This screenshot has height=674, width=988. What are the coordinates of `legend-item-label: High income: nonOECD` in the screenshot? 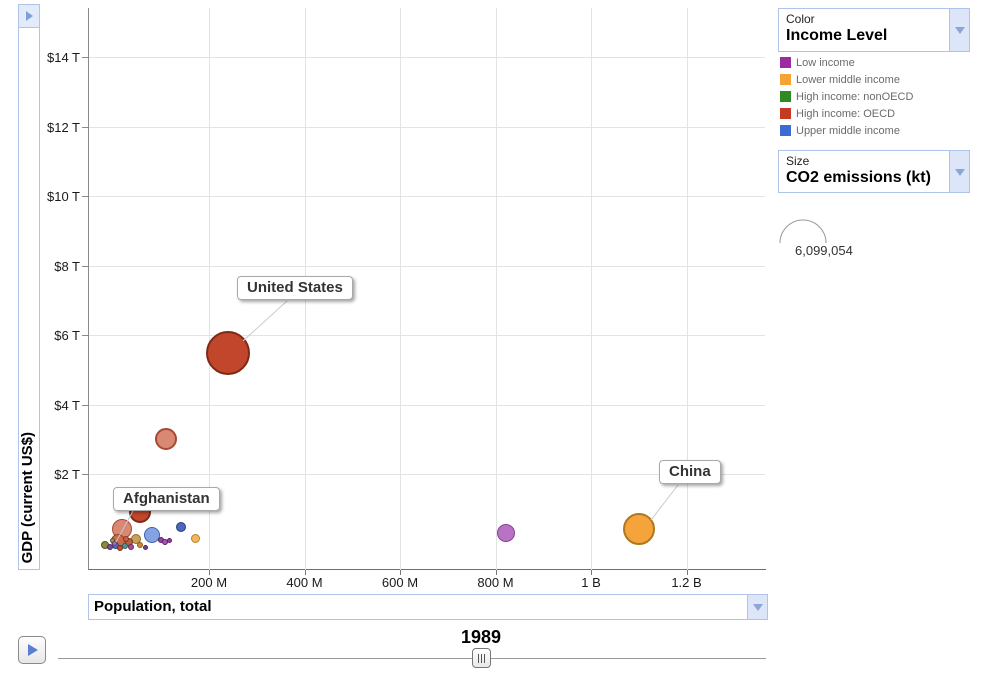 It's located at (855, 96).